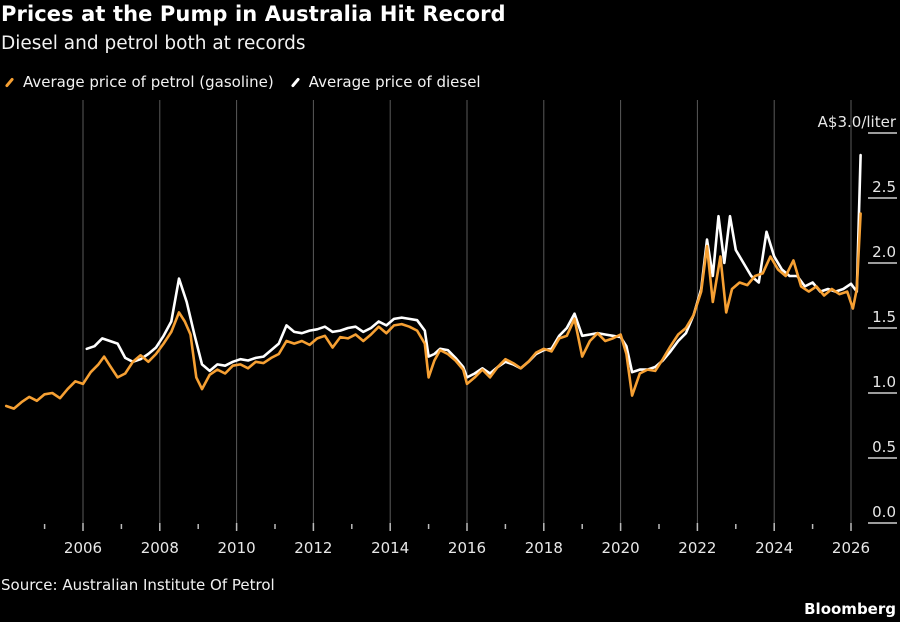  I want to click on x-tick-label: 2016, so click(467, 548).